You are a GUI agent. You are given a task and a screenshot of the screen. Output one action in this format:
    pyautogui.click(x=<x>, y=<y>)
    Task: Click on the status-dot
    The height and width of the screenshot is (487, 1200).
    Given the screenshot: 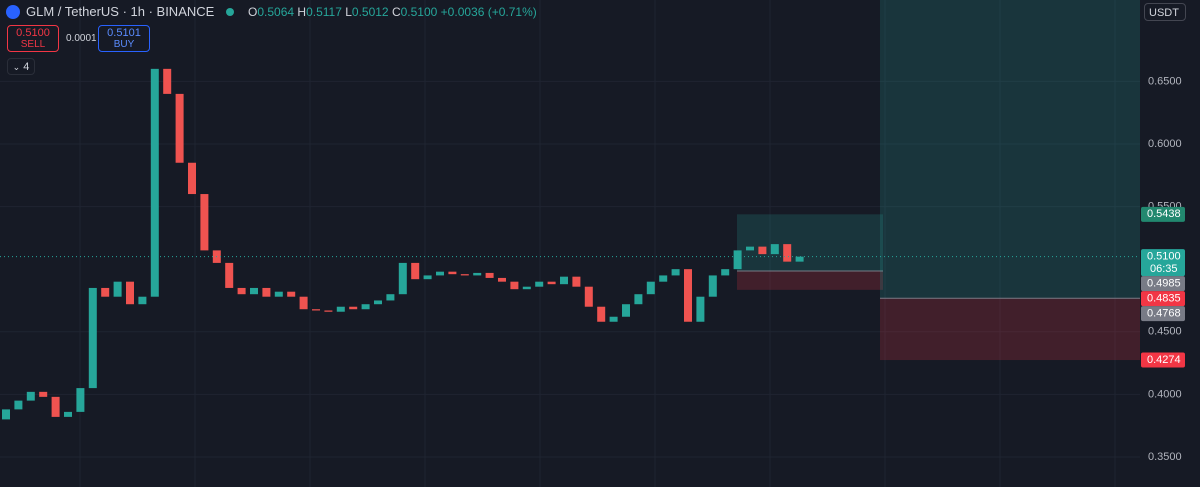 What is the action you would take?
    pyautogui.click(x=230, y=12)
    